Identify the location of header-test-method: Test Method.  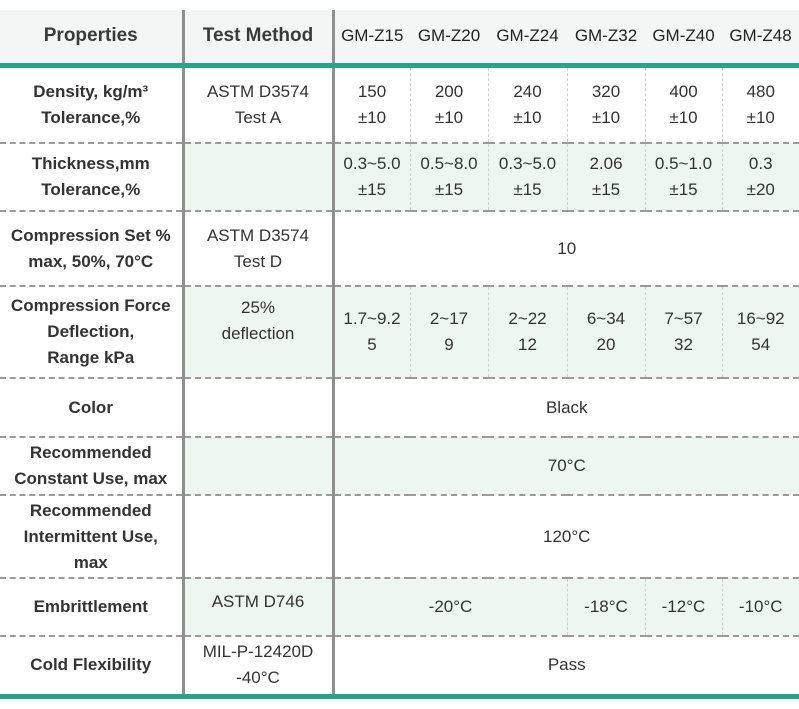
(259, 39).